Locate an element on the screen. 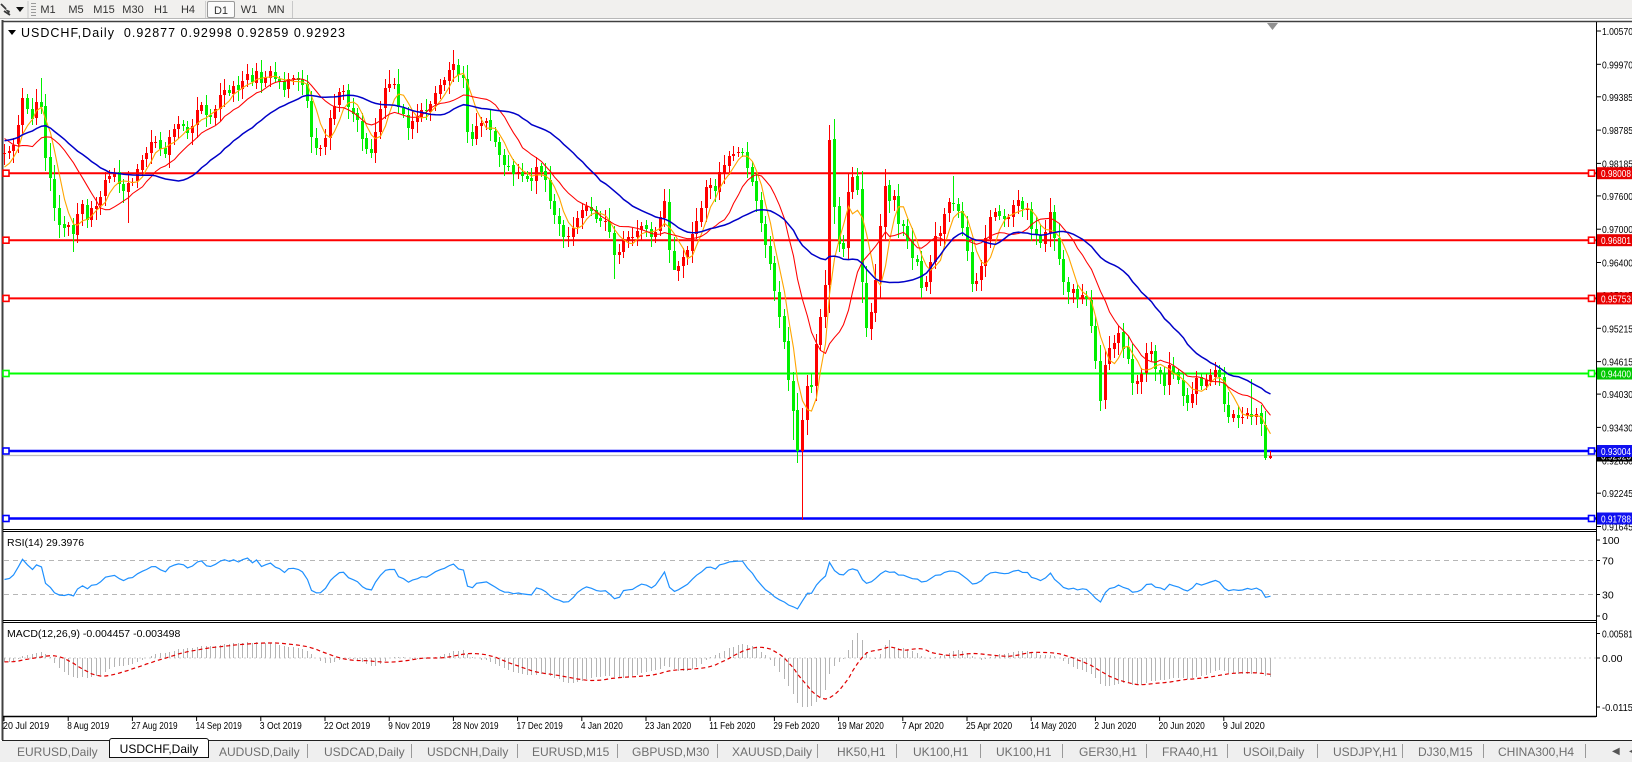  svg-text: 14 Sep 2019 is located at coordinates (219, 726).